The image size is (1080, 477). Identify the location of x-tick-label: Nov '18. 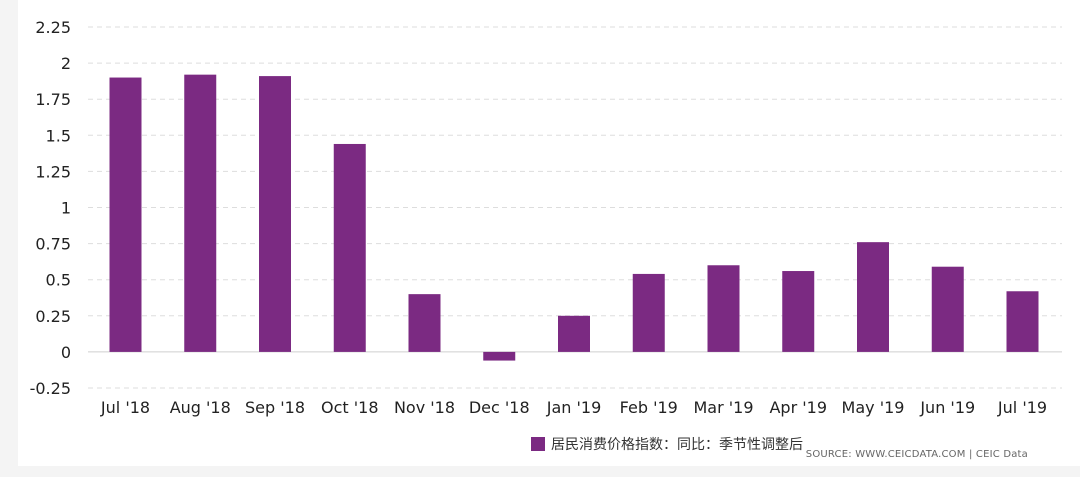
(424, 407).